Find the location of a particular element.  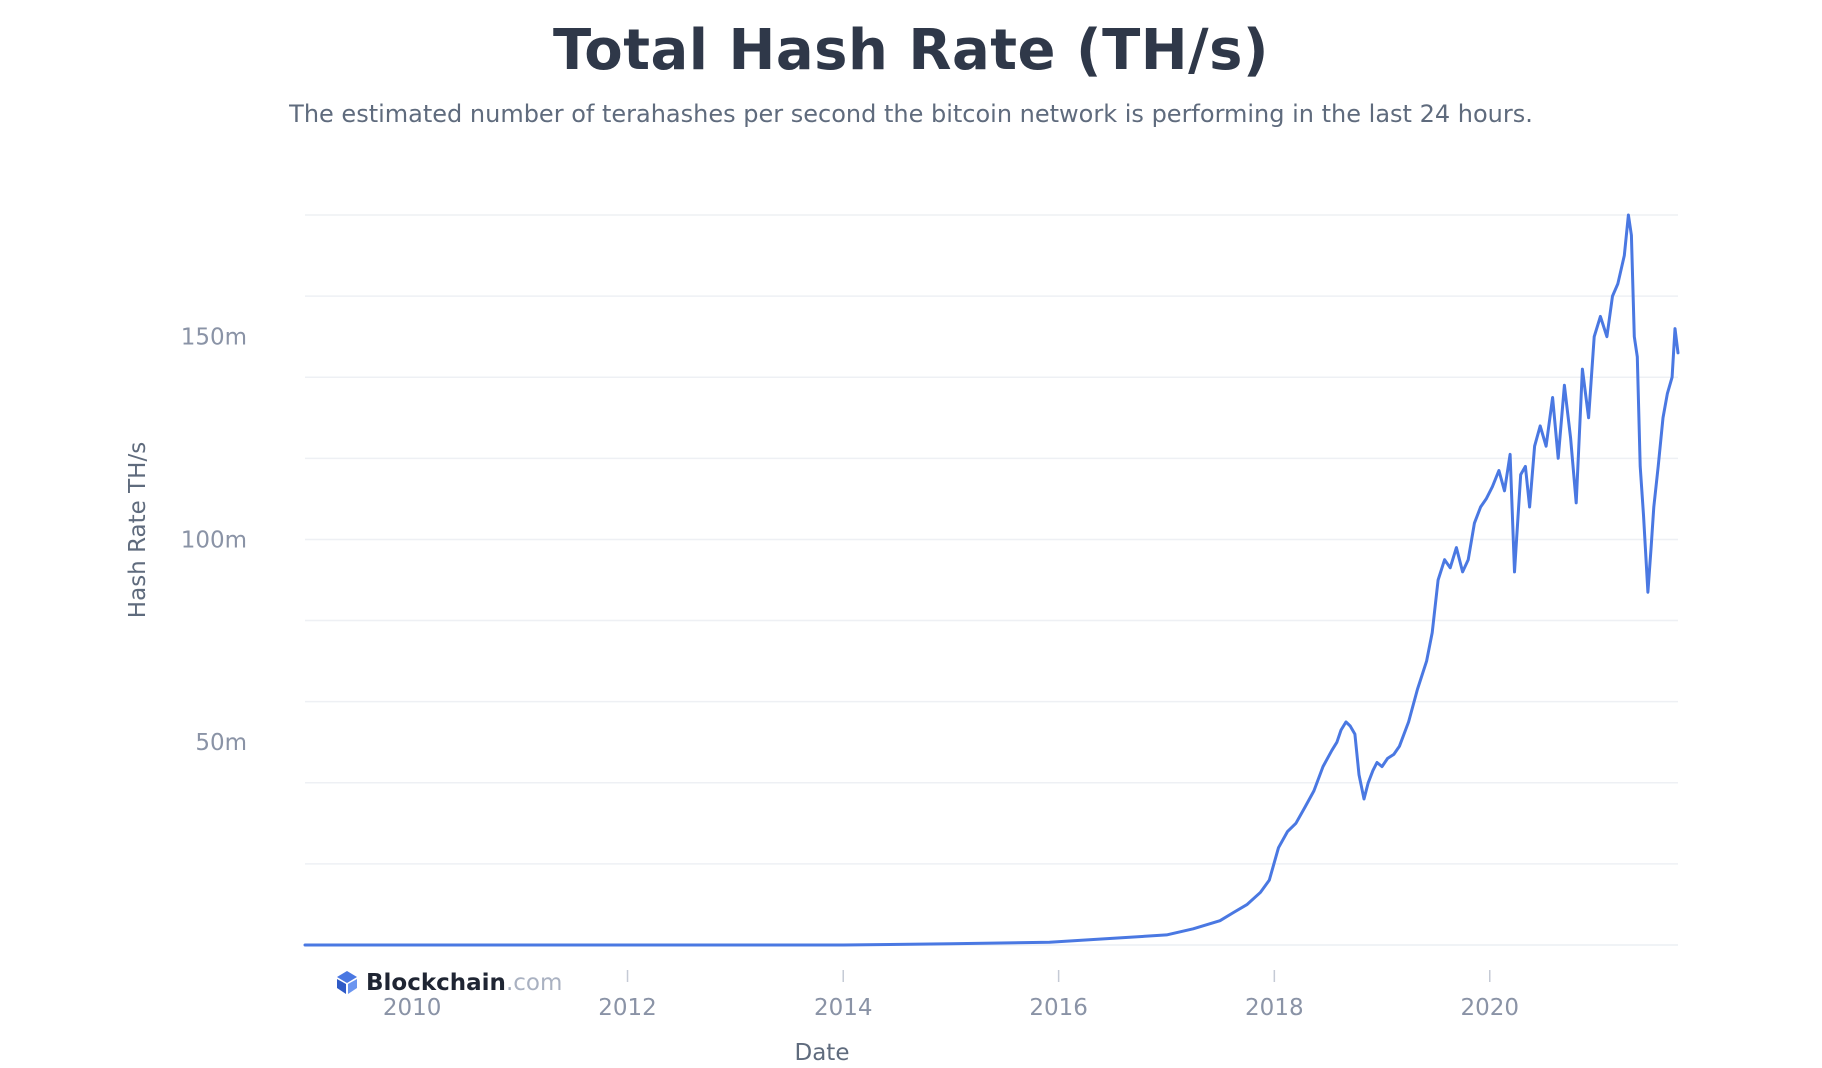

blockchain-logo-icon is located at coordinates (347, 982).